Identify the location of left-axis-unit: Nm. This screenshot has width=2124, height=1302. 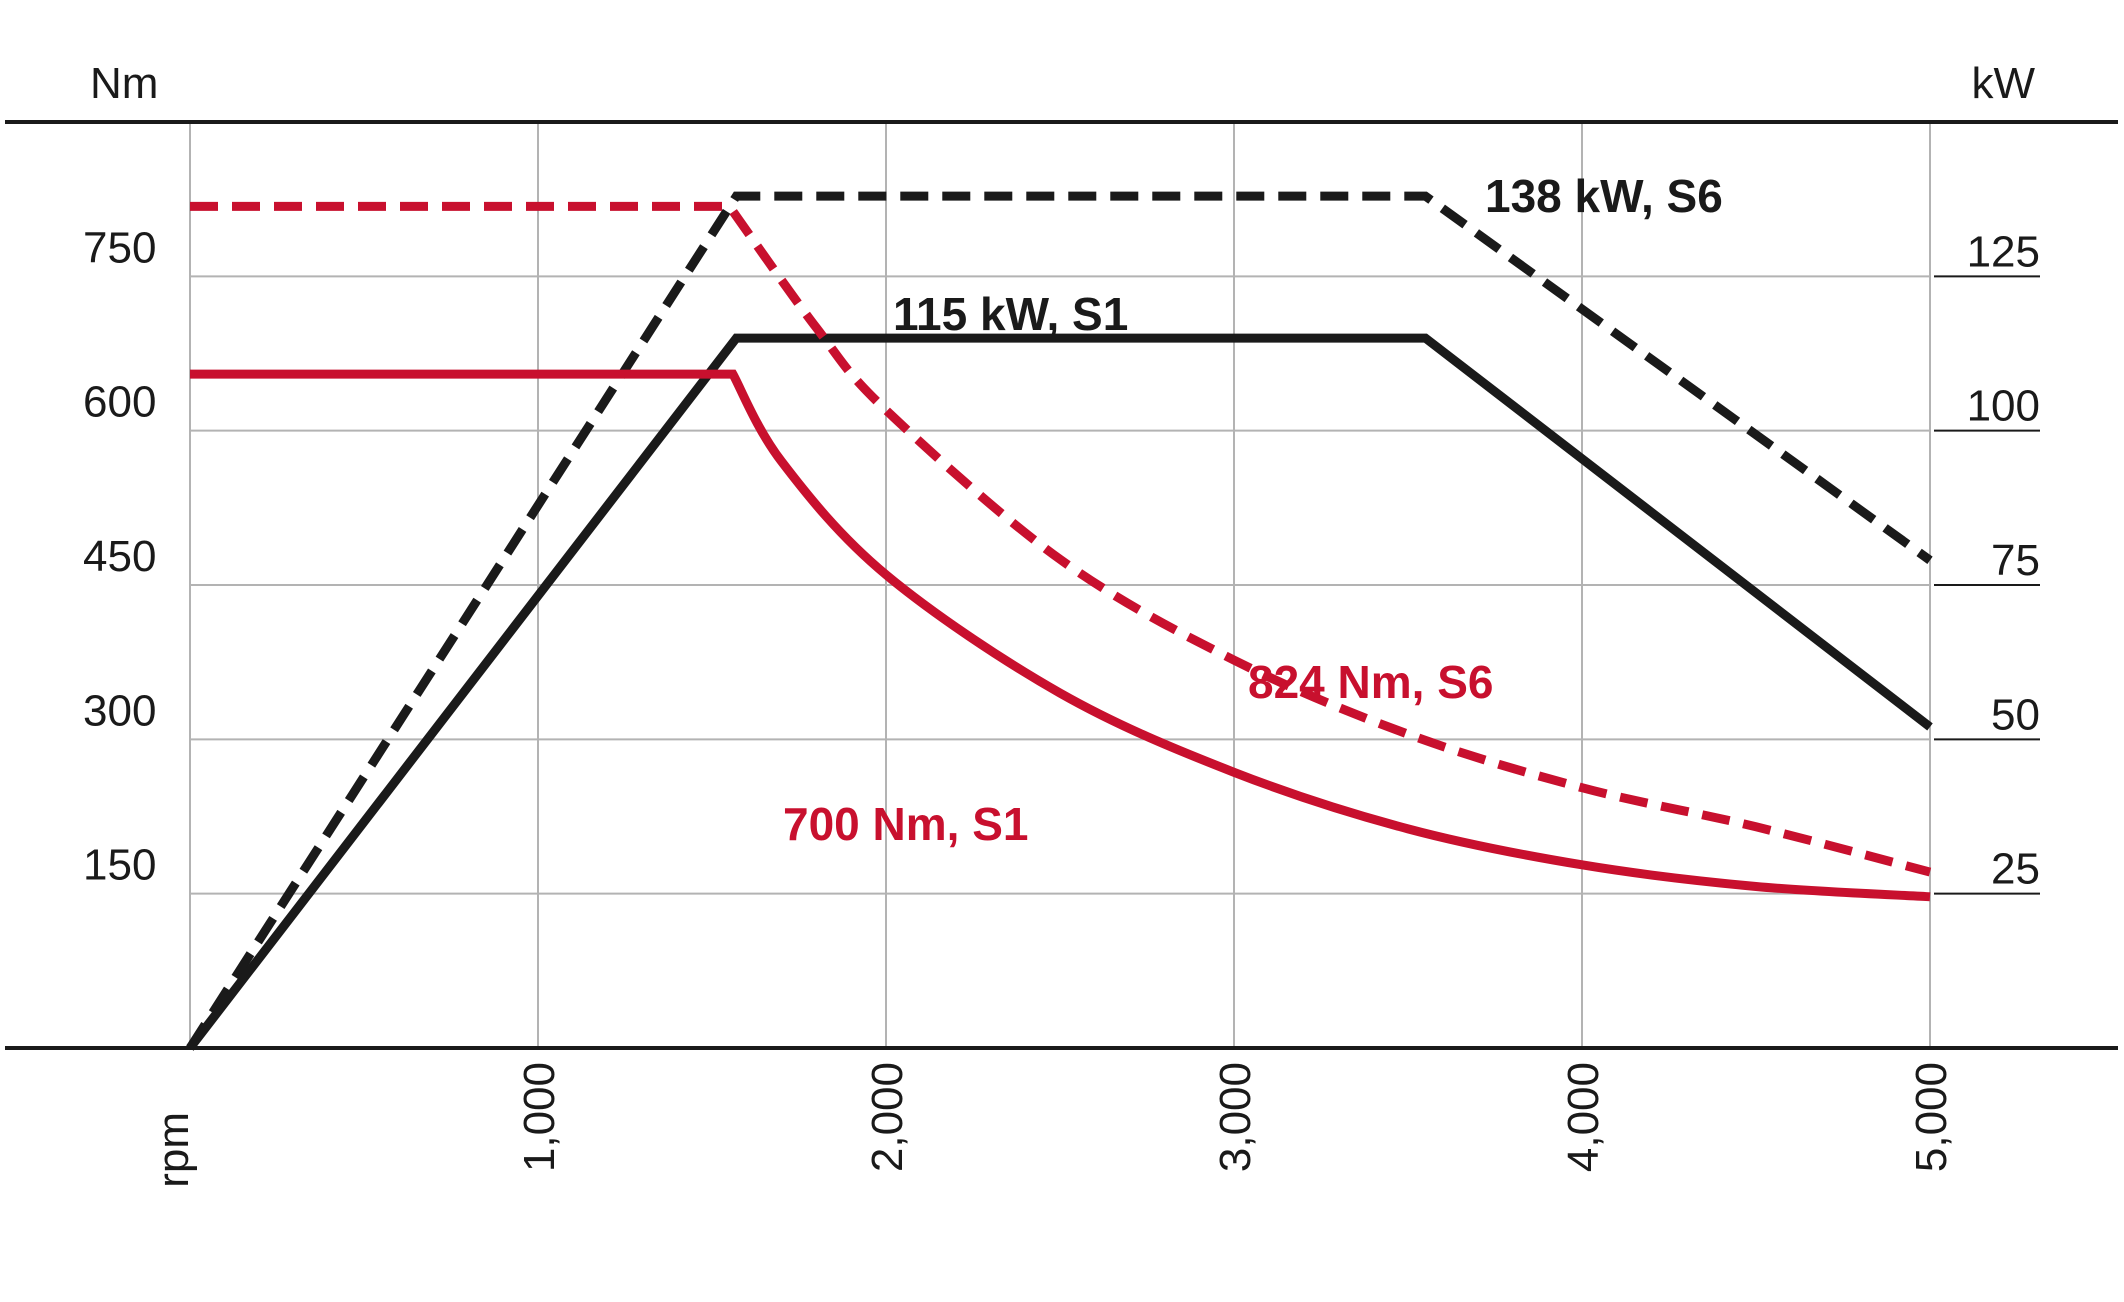
(124, 83).